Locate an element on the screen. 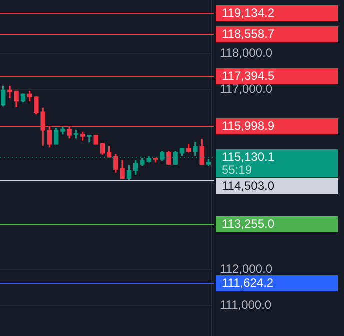  ref-line-label: 115,130.1 is located at coordinates (248, 157).